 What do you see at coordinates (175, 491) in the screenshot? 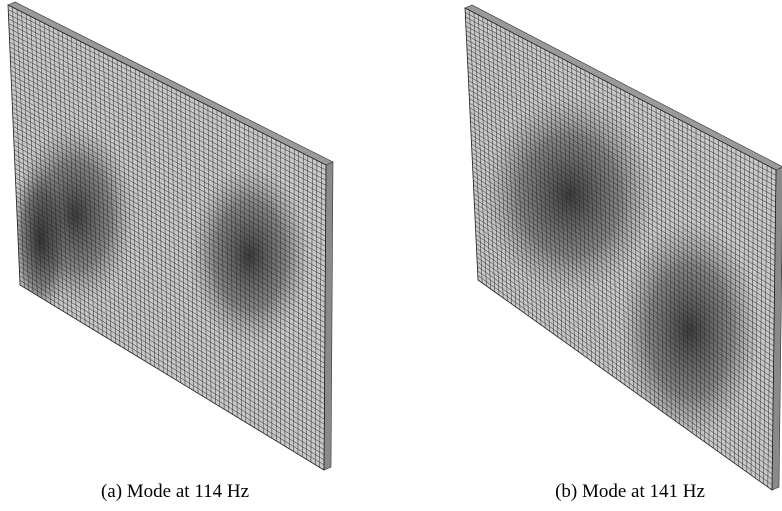
I see `caption: (a) Mode at 114 Hz` at bounding box center [175, 491].